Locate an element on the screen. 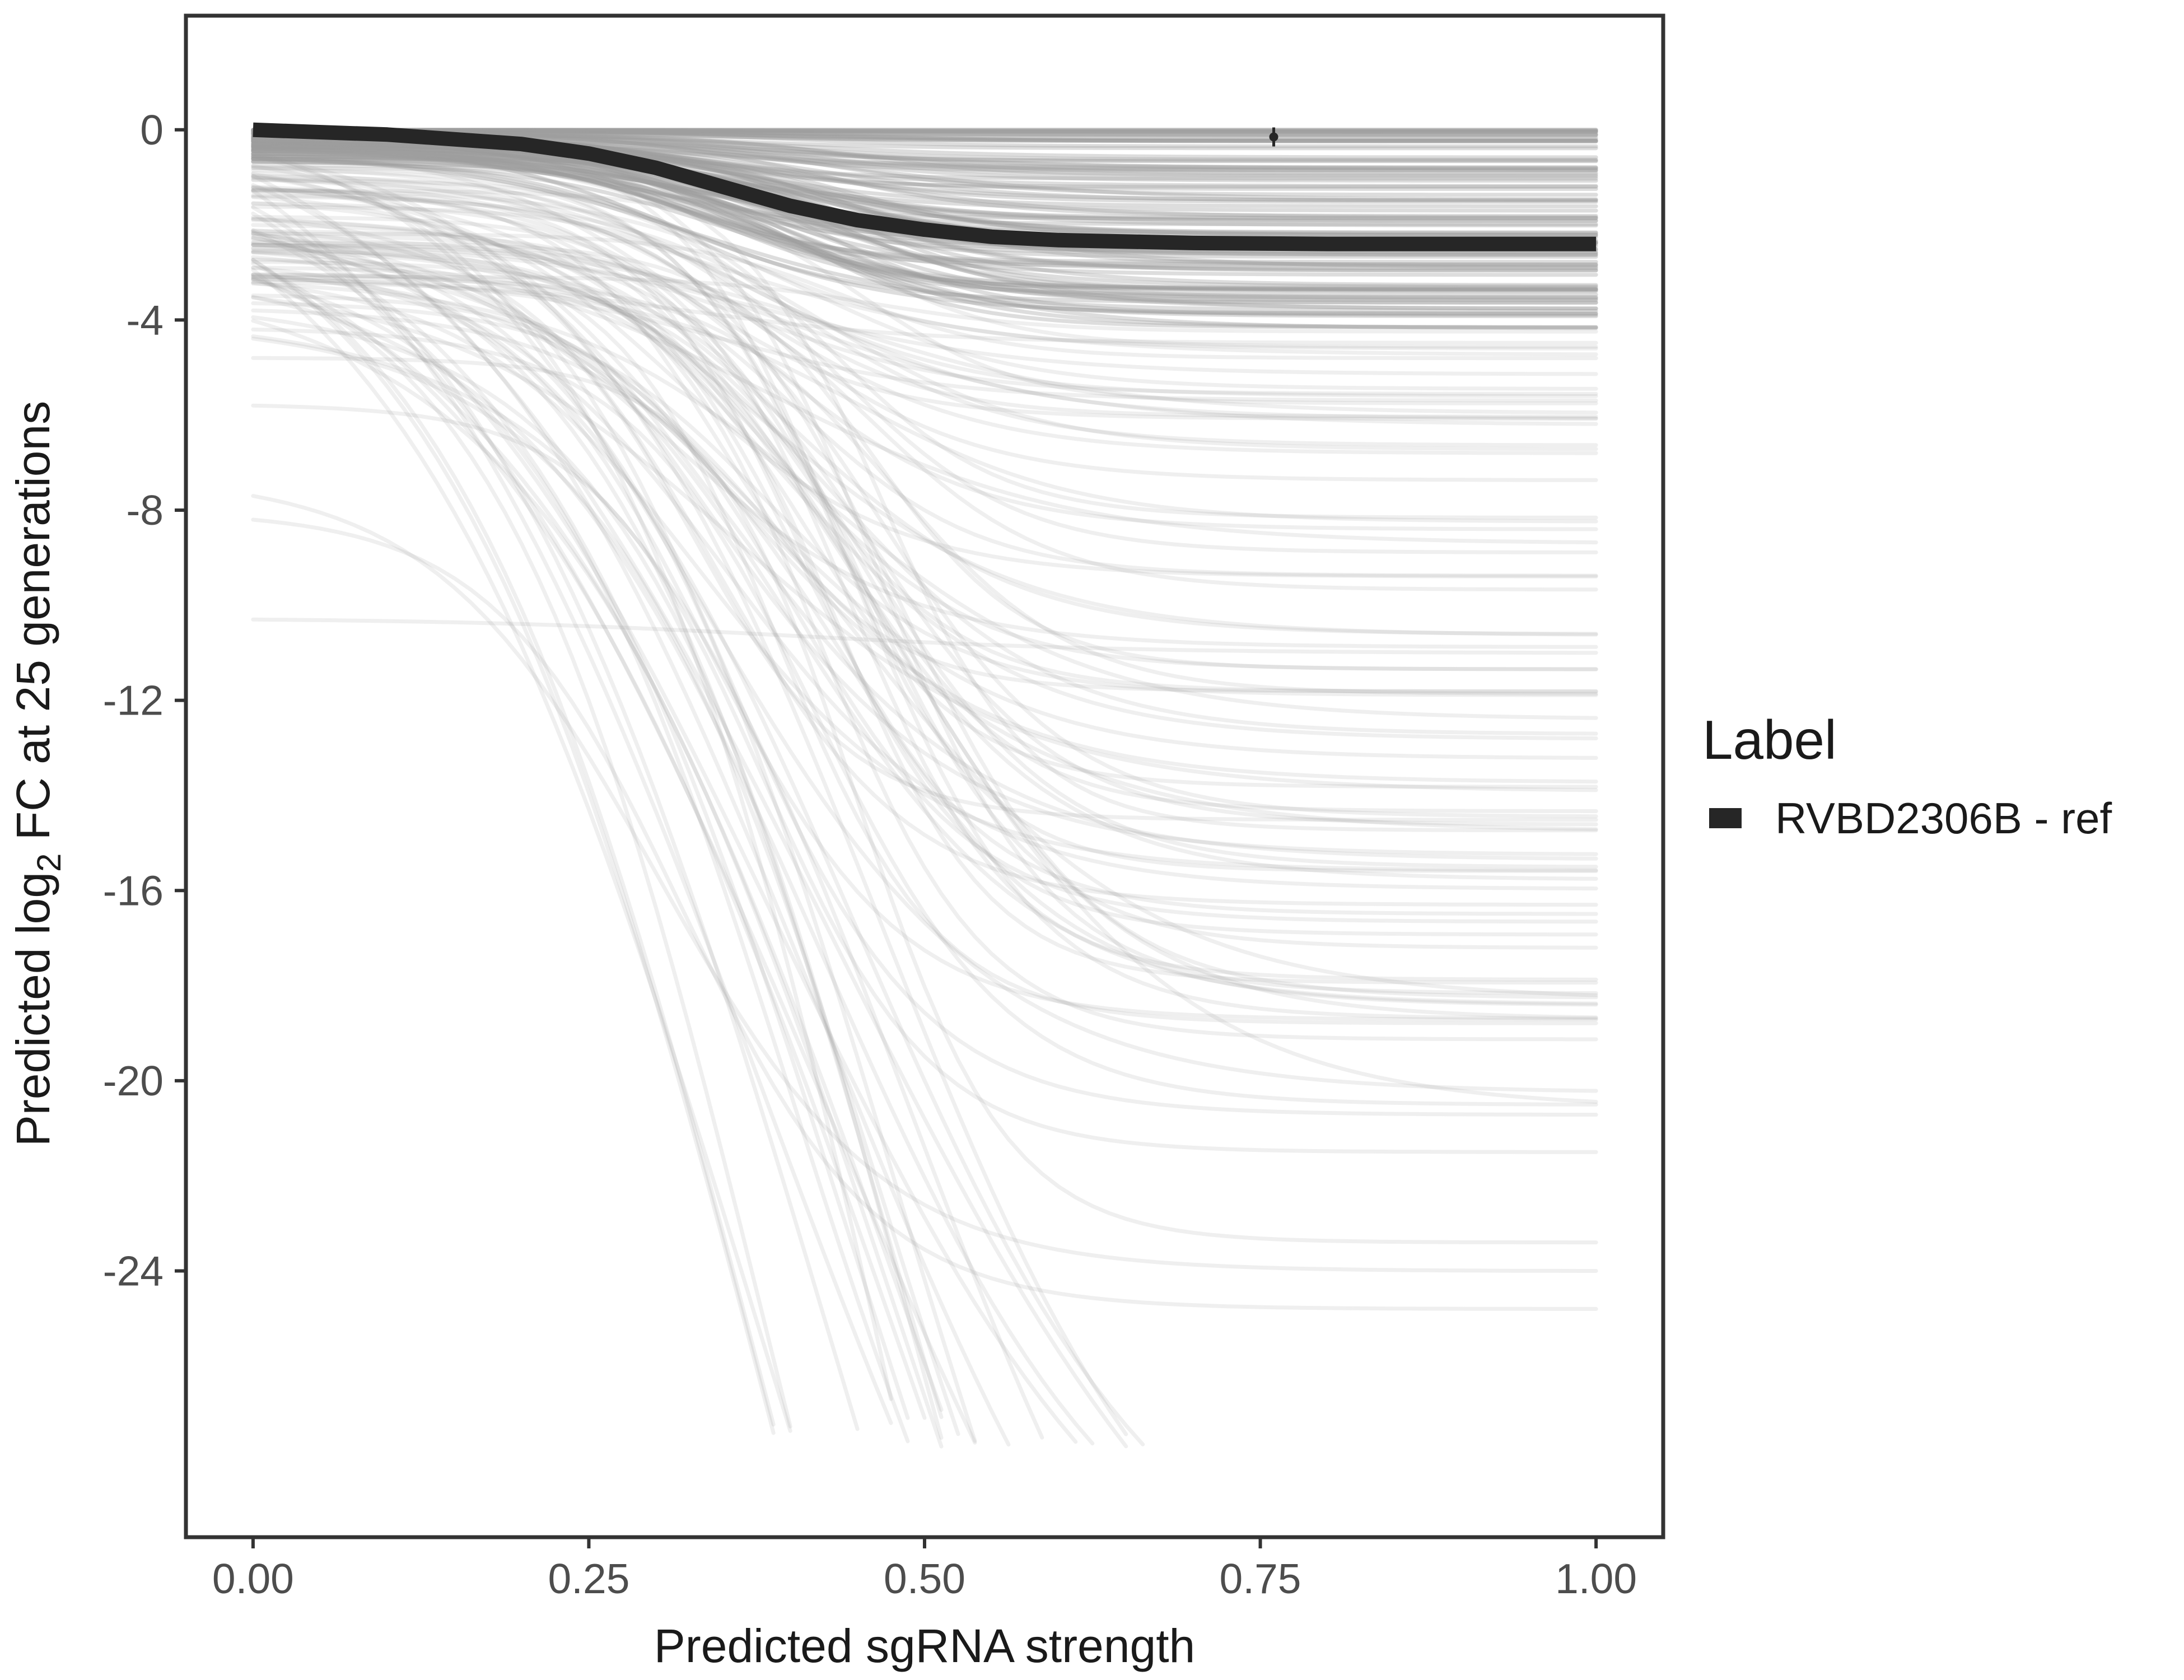 This screenshot has width=2184, height=1680. legend-label-rvbd2306b: RVBD2306B - ref is located at coordinates (1944, 819).